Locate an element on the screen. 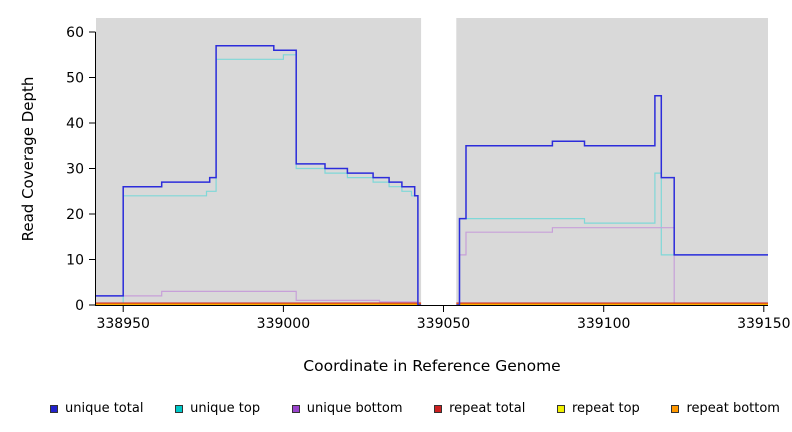 This screenshot has height=432, width=792. x-axis-title: Coordinate in Reference Genome is located at coordinates (432, 366).